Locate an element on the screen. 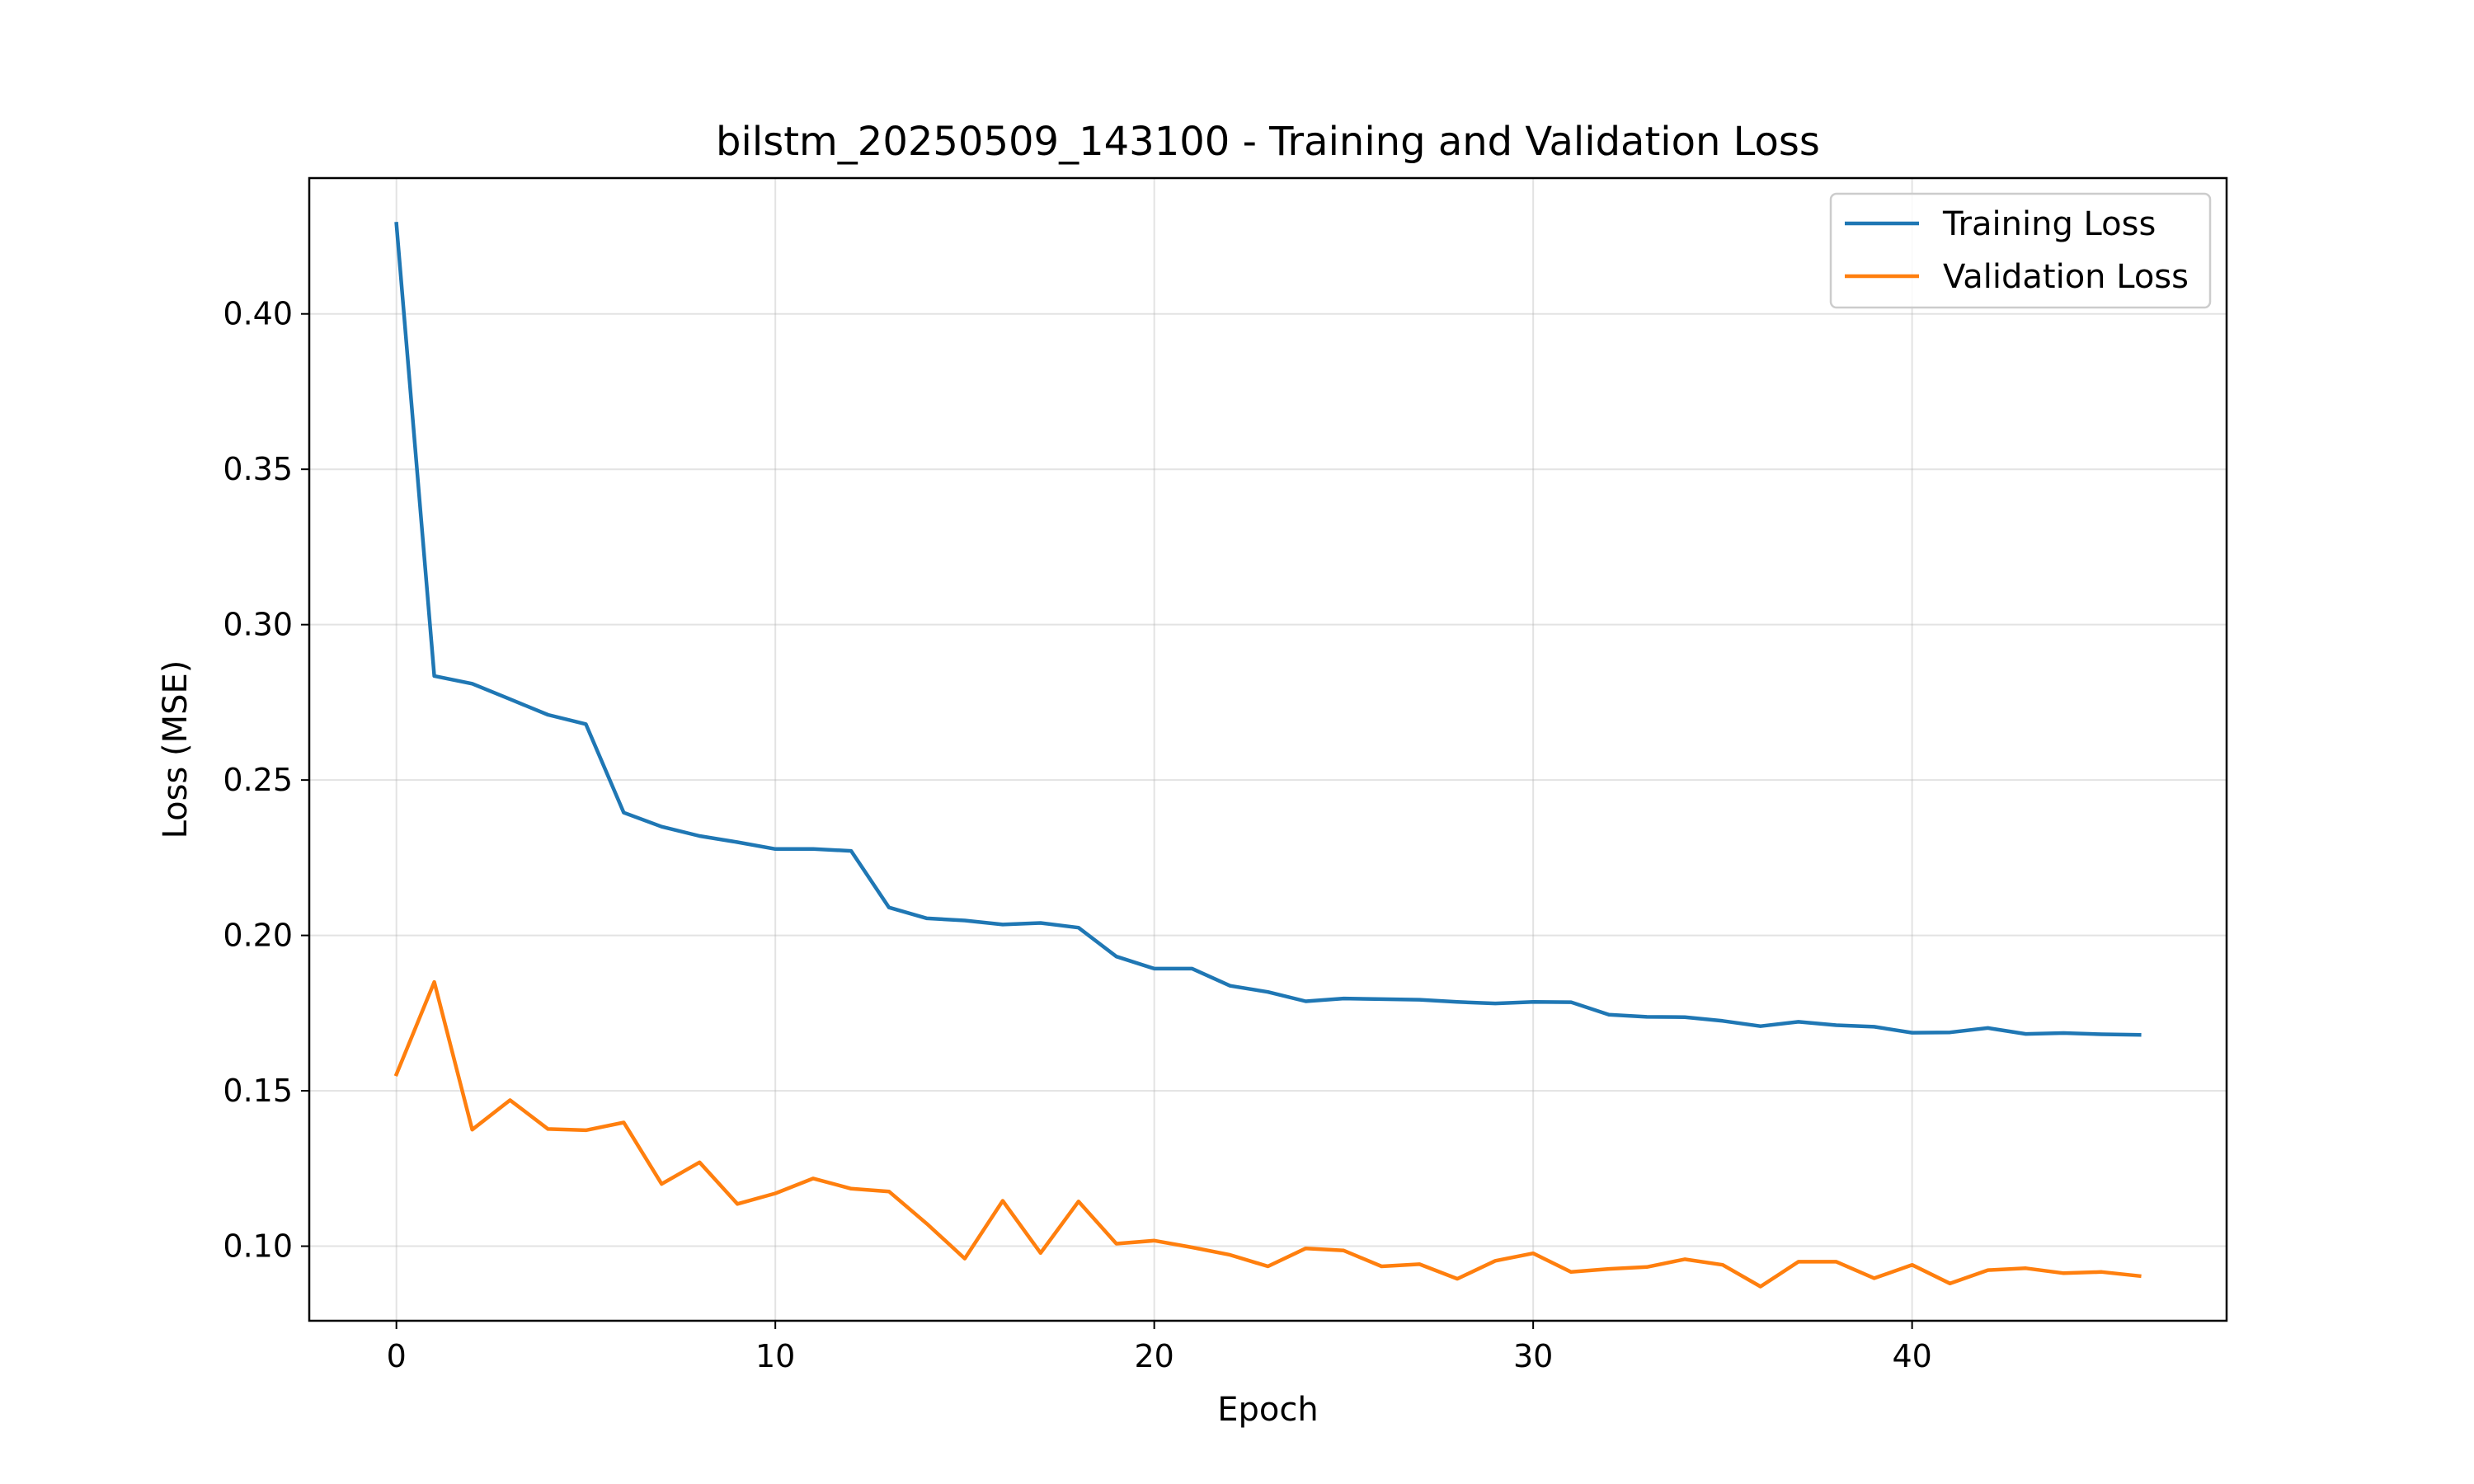 This screenshot has width=2474, height=1484. legend-label-validation: Validation Loss is located at coordinates (2066, 277).